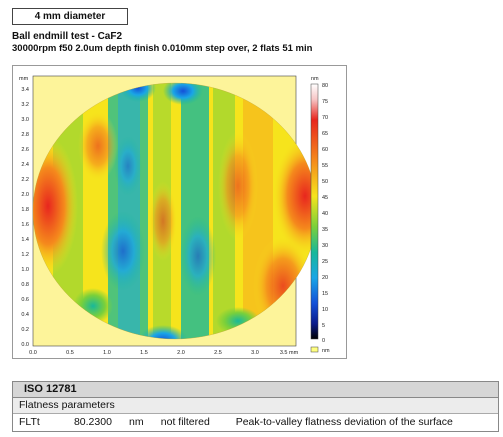 This screenshot has height=437, width=503. I want to click on param-value: 80.2300, so click(92, 422).